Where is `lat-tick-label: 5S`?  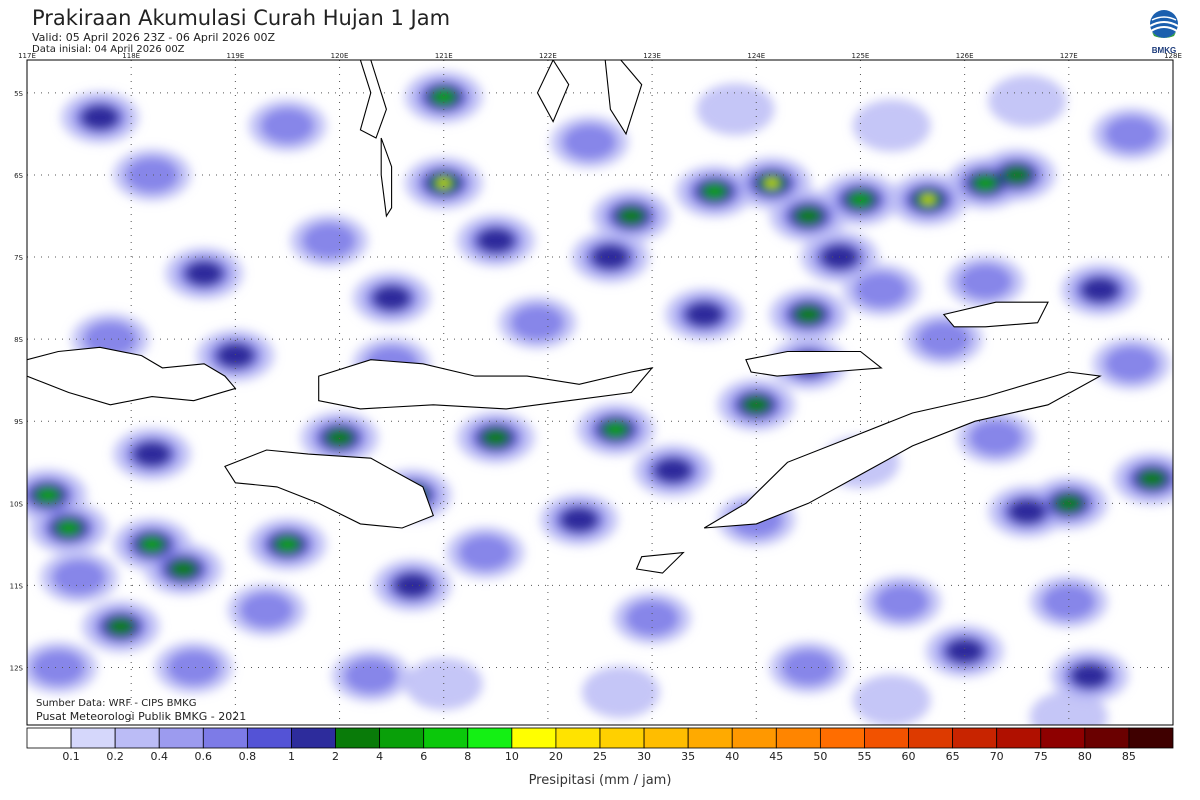
lat-tick-label: 5S is located at coordinates (18, 94).